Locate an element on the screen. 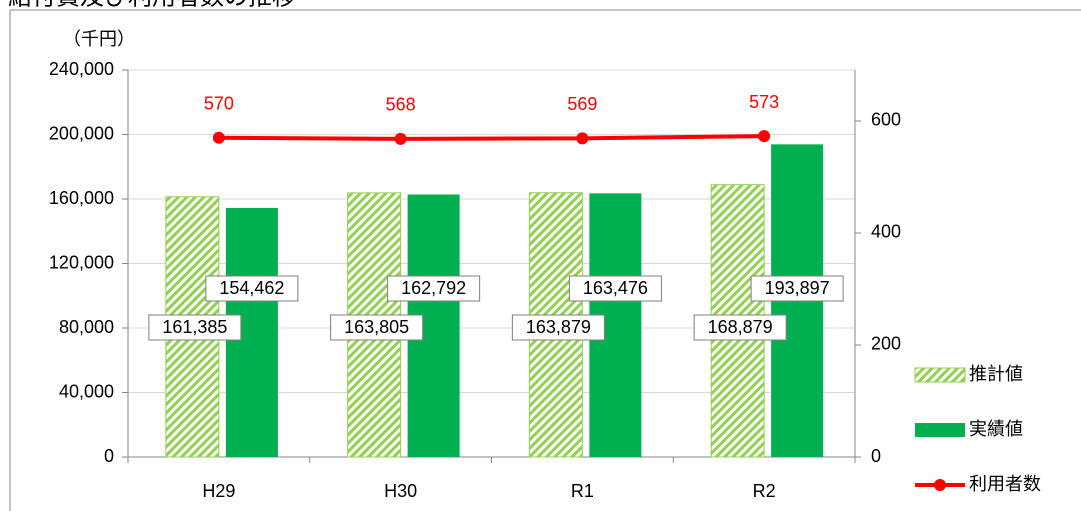  data-label: 161,385 is located at coordinates (194, 327).